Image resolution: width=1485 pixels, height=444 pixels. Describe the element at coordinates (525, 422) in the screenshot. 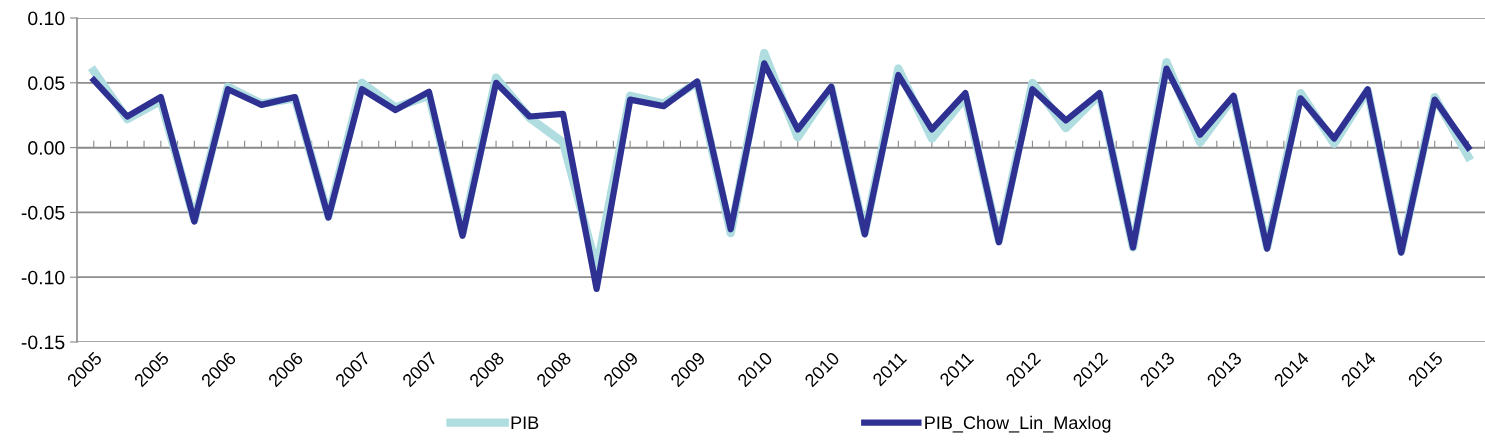

I see `legend-label: PIB` at that location.